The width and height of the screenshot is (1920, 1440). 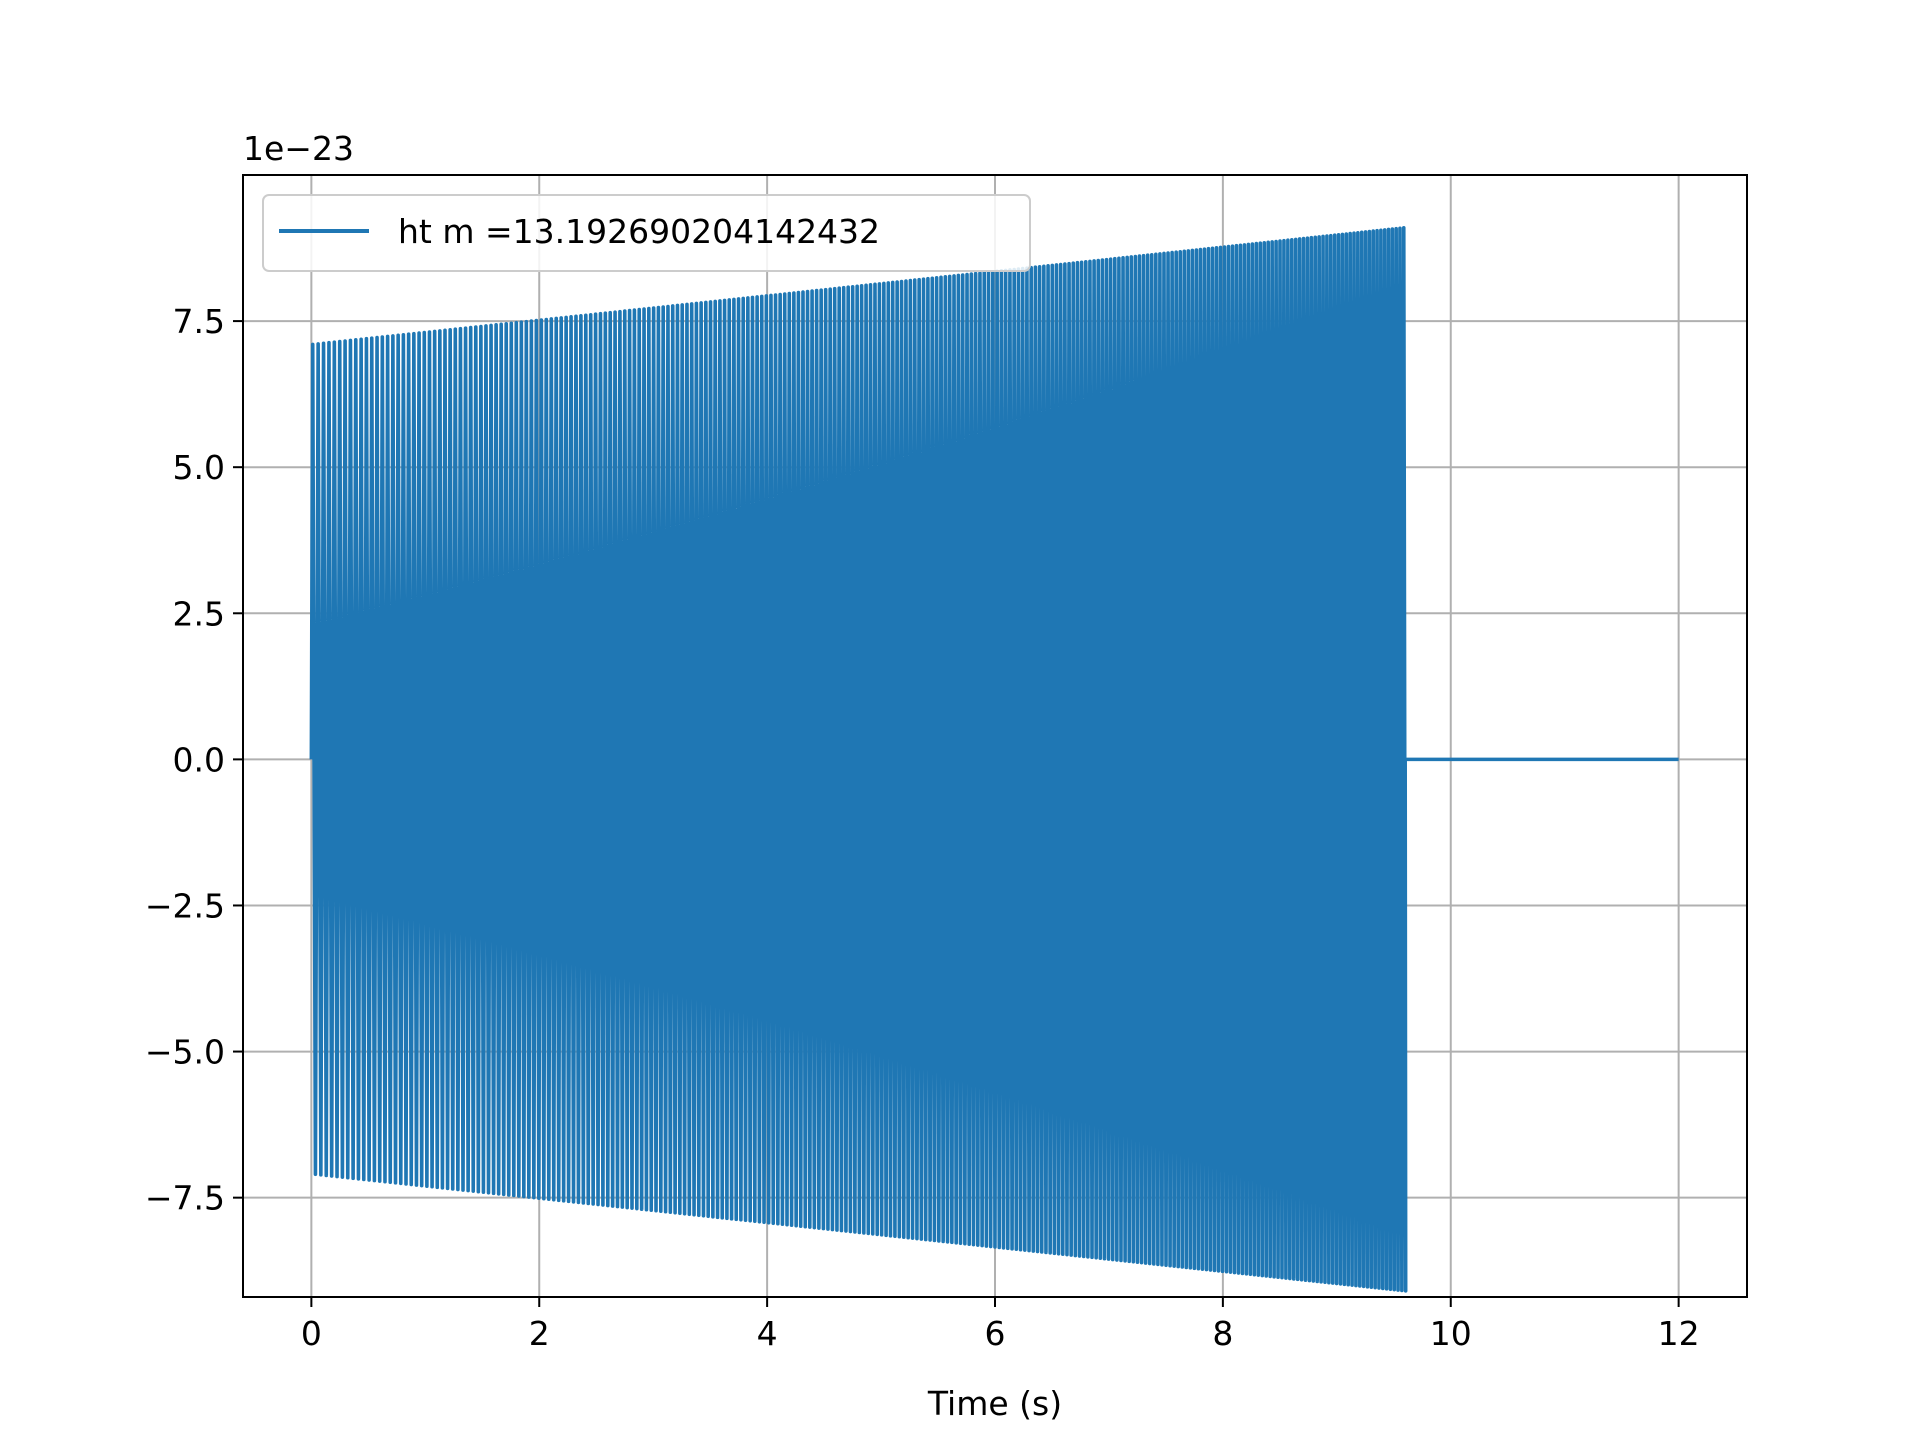 I want to click on y-tick-label: −2.5, so click(x=185, y=905).